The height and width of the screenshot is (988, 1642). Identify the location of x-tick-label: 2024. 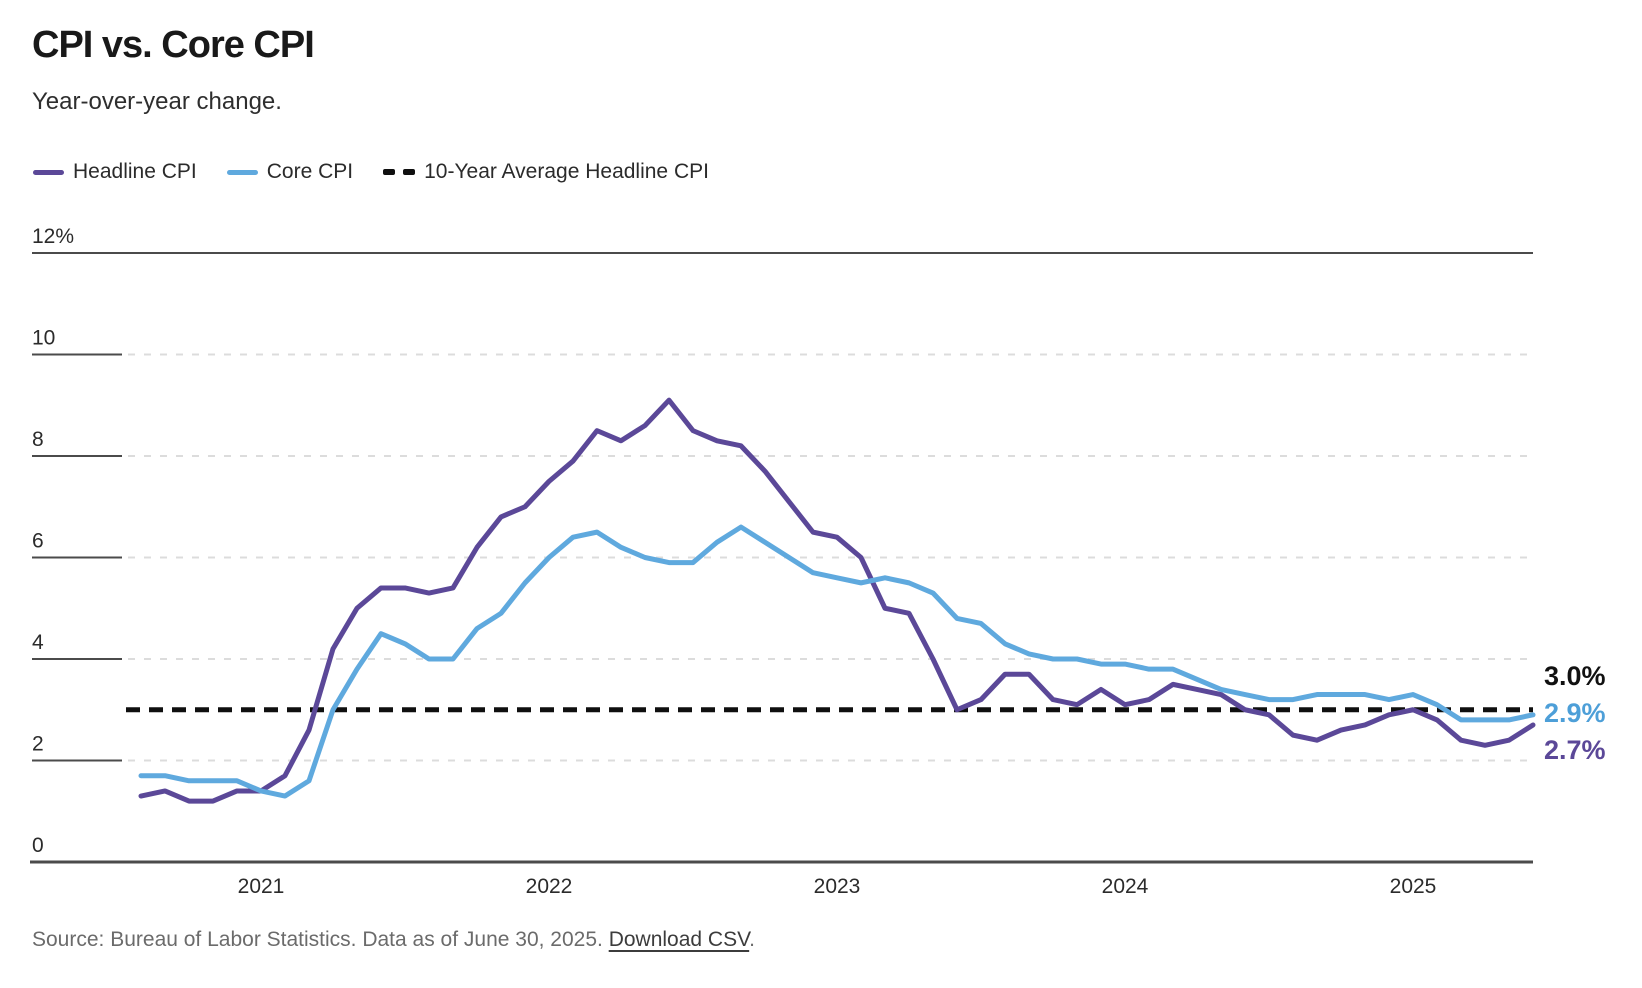
(1125, 886).